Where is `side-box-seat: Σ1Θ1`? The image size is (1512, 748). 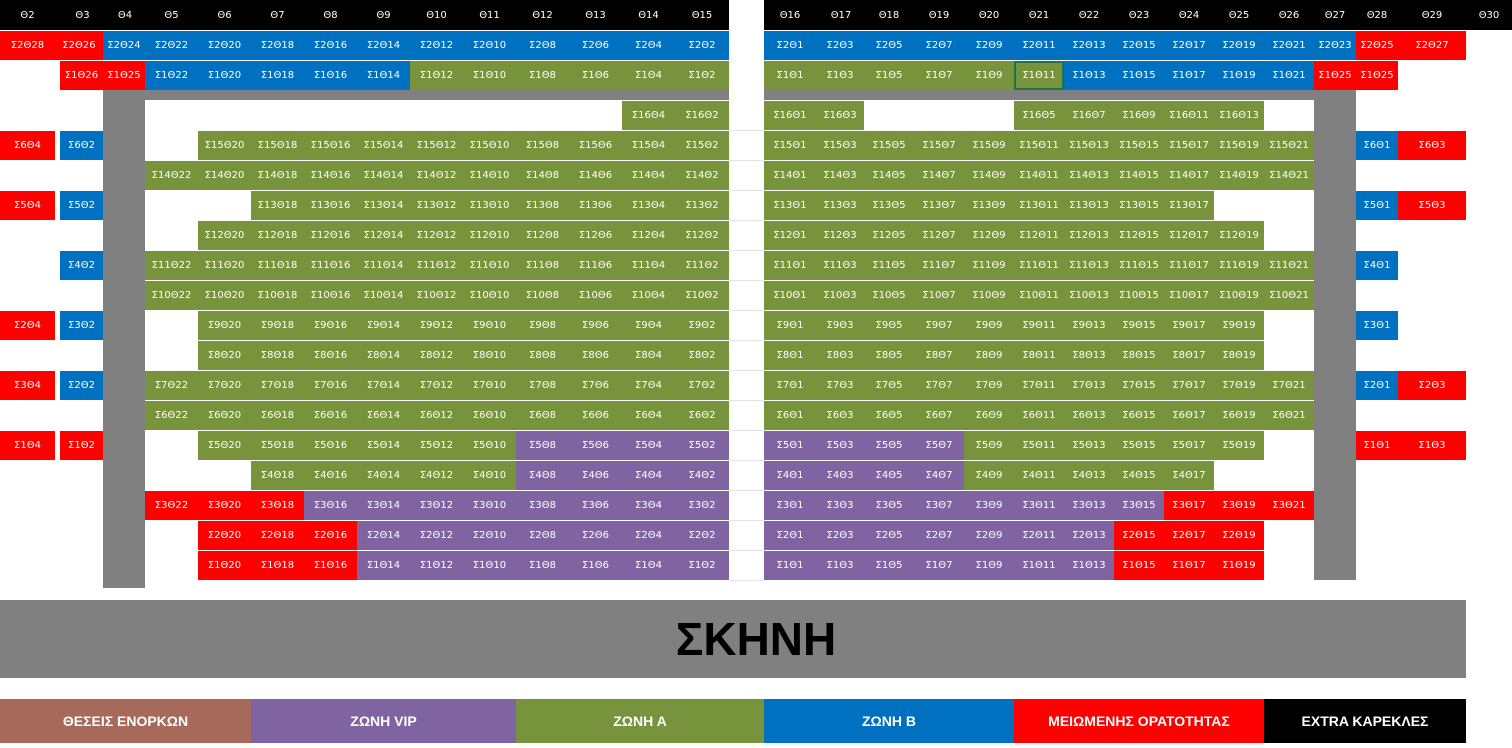 side-box-seat: Σ1Θ1 is located at coordinates (1377, 445).